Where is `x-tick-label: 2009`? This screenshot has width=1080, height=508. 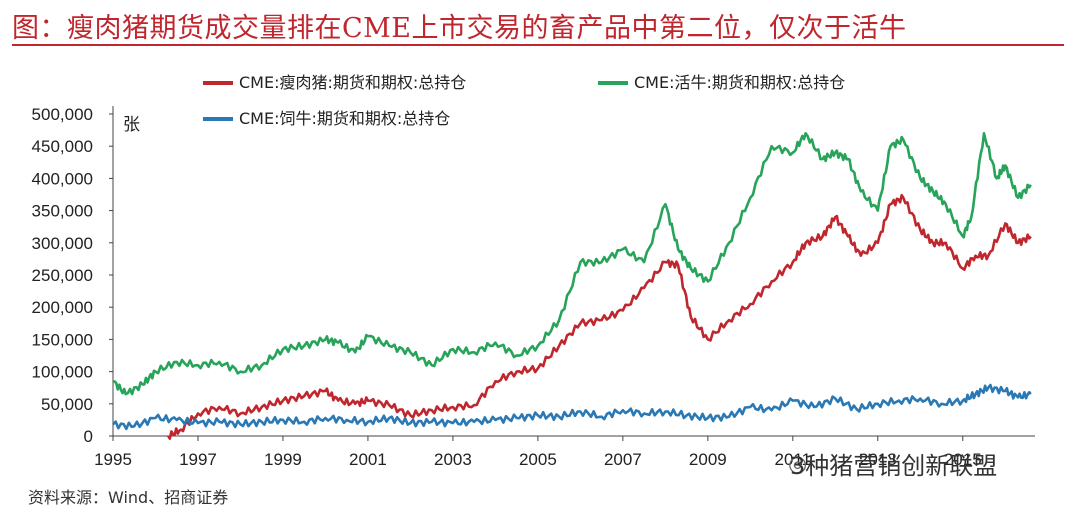 x-tick-label: 2009 is located at coordinates (708, 459).